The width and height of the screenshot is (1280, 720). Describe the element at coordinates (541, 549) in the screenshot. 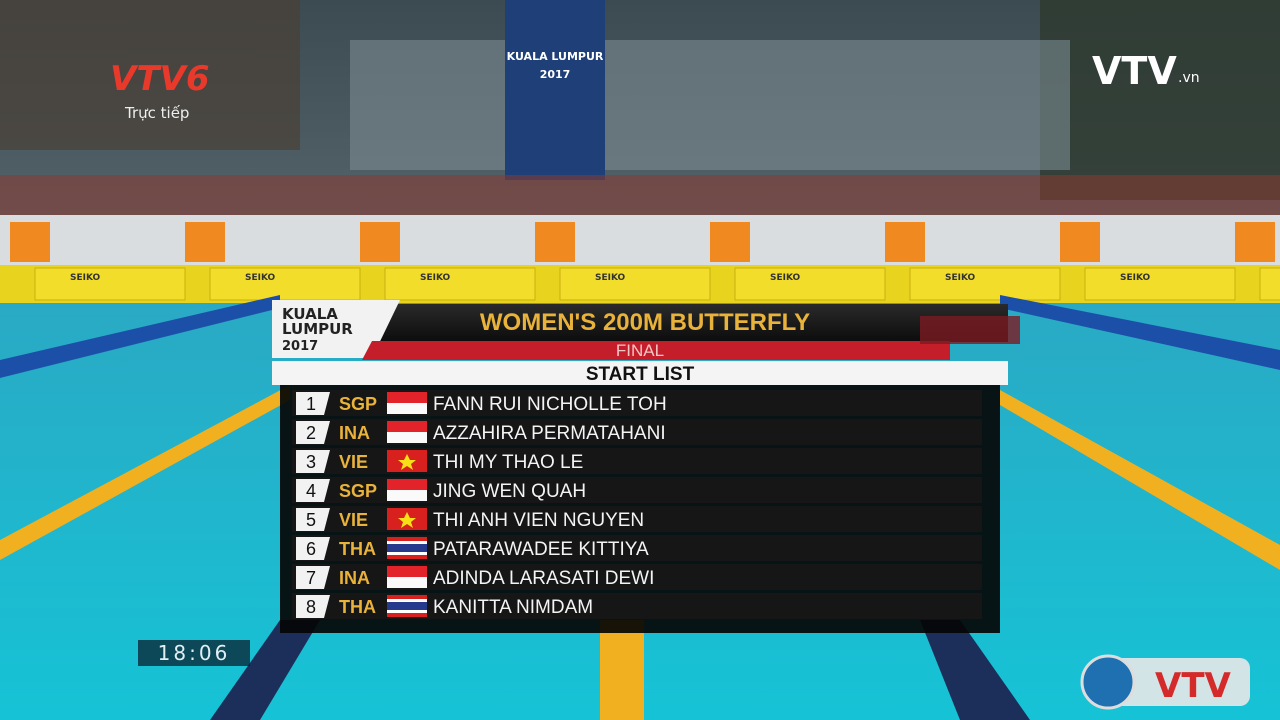

I see `athlete-name: PATARAWADEE KITTIYA` at that location.